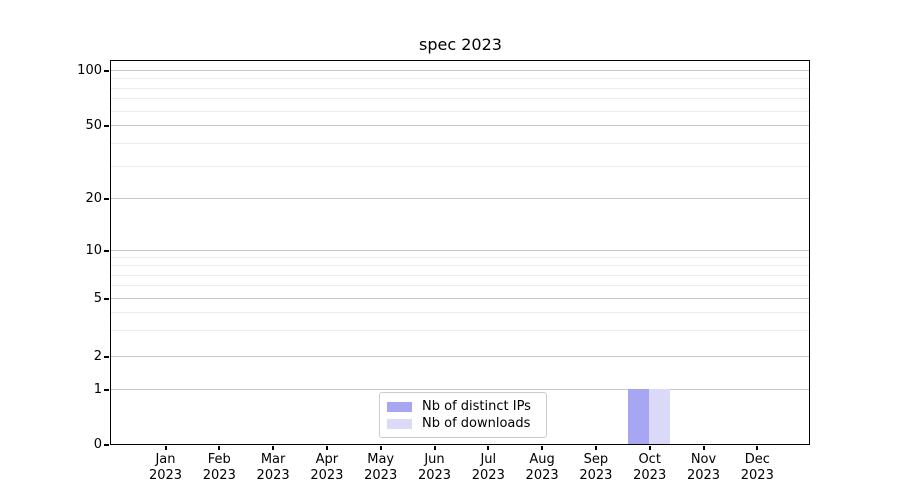  Describe the element at coordinates (97, 298) in the screenshot. I see `y-tick-label-5: 5` at that location.